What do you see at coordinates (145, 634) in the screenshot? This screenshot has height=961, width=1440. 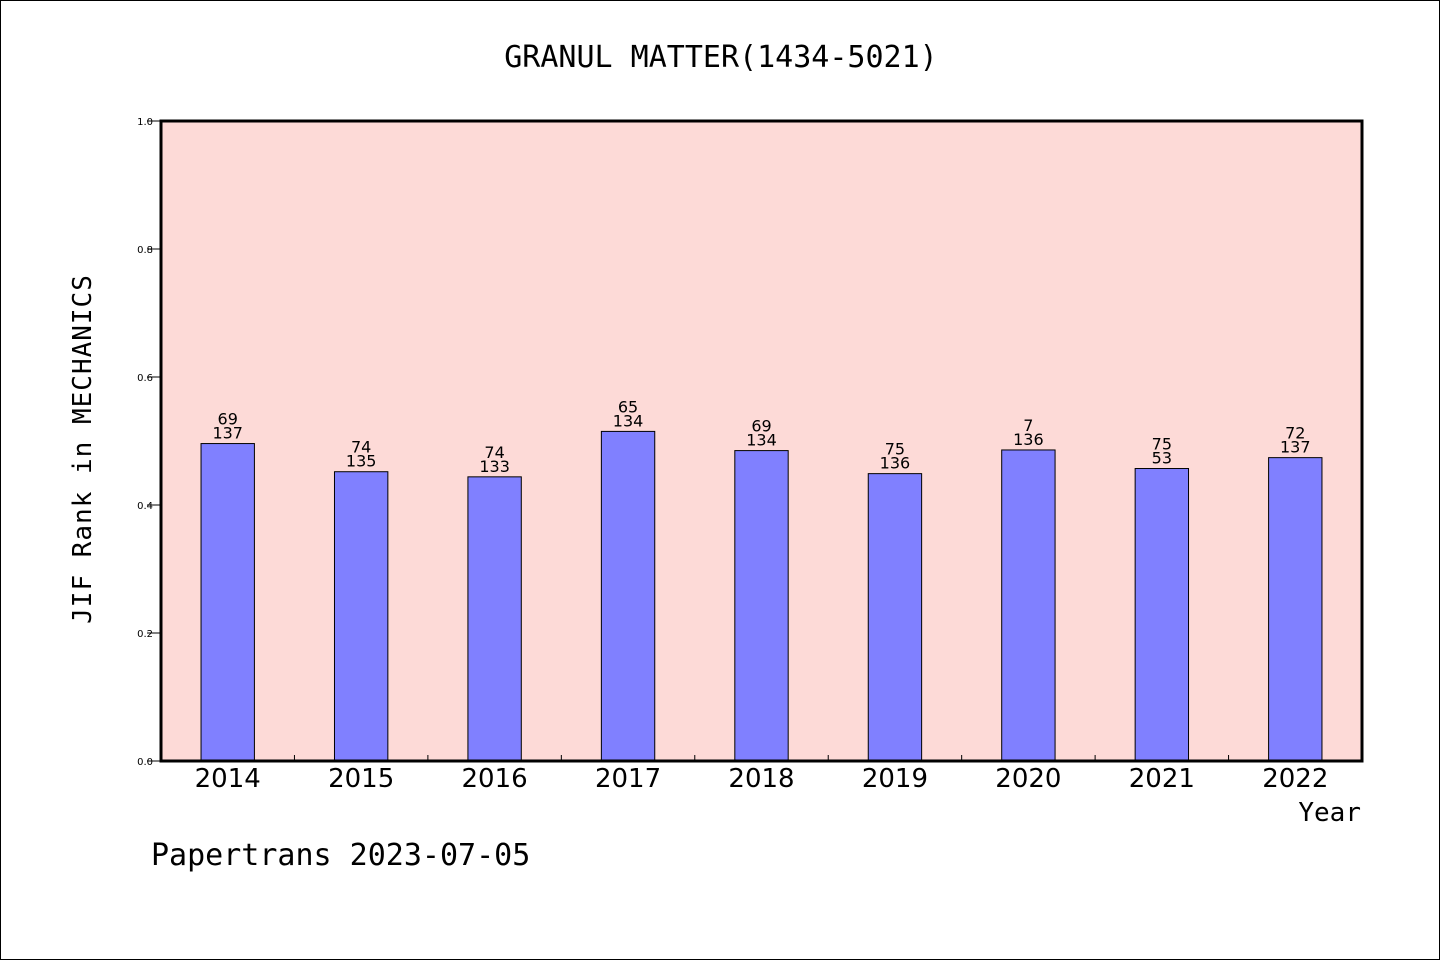 I see `y-tick-label: 0.2` at bounding box center [145, 634].